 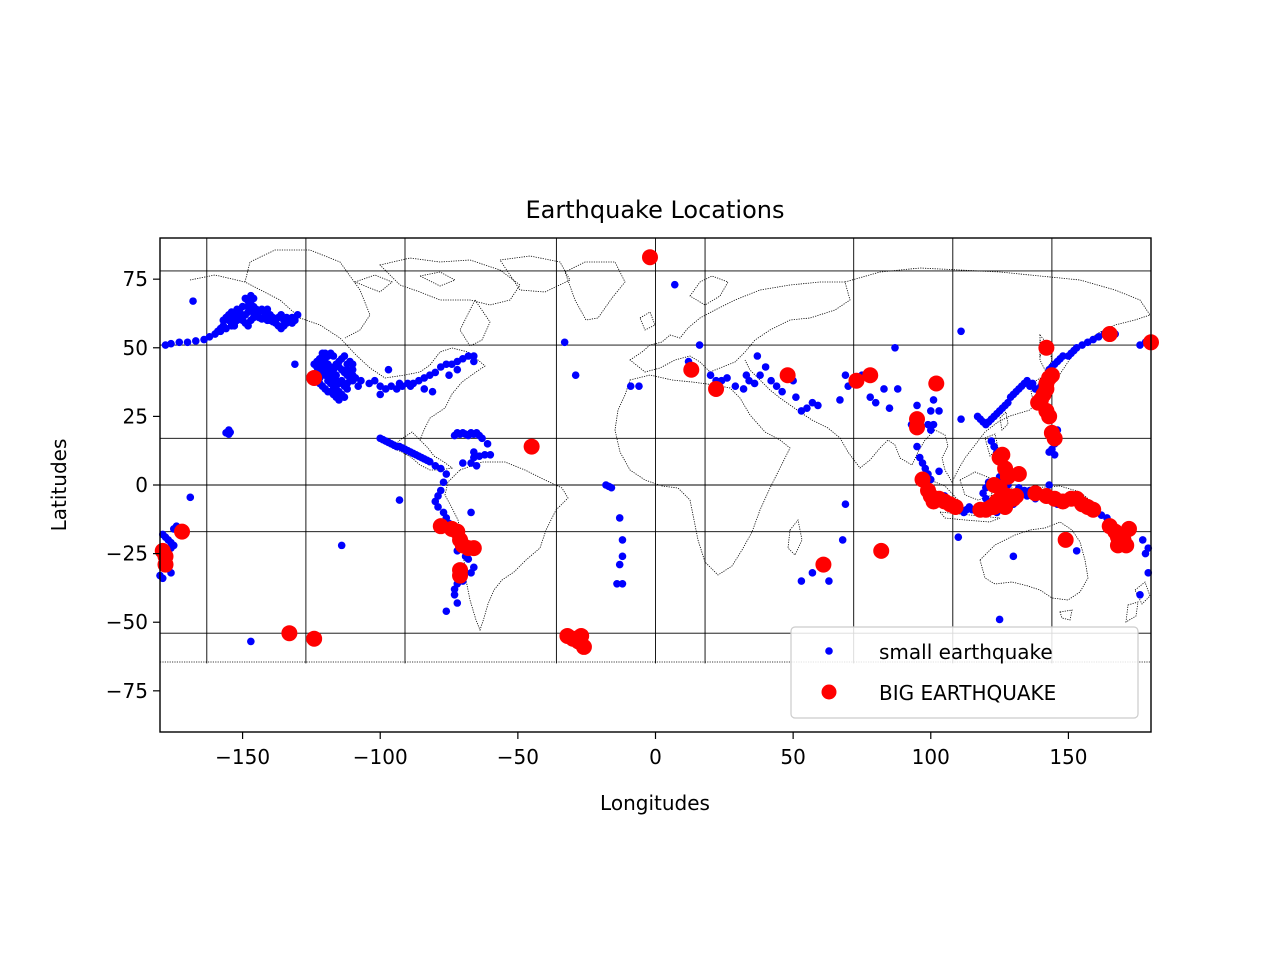 What do you see at coordinates (655, 757) in the screenshot?
I see `x-tick-label-3: 0` at bounding box center [655, 757].